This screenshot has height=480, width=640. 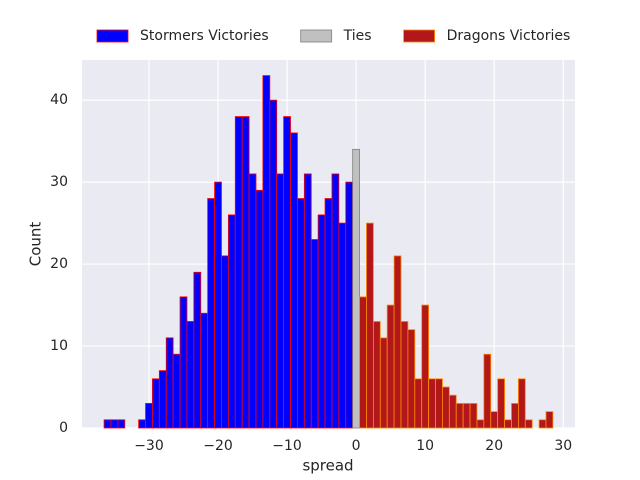 What do you see at coordinates (59, 100) in the screenshot?
I see `y-tick-label: 40` at bounding box center [59, 100].